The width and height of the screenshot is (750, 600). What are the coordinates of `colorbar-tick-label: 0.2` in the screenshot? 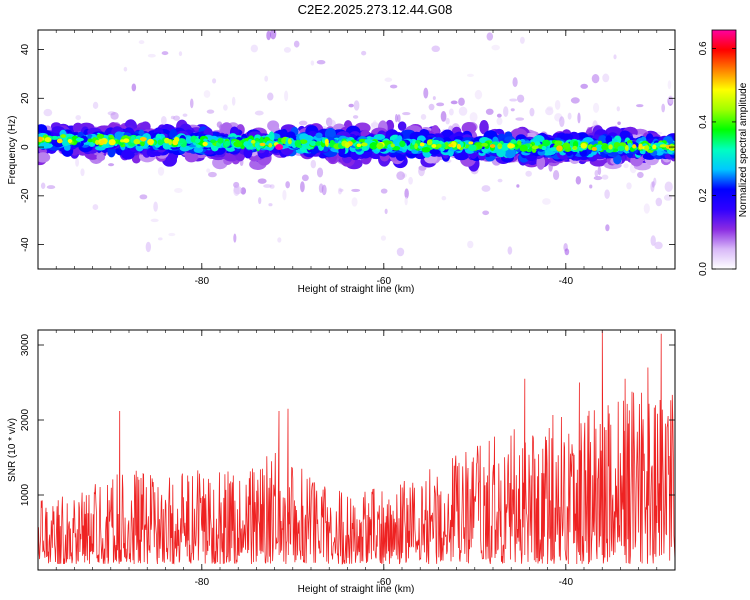 It's located at (703, 195).